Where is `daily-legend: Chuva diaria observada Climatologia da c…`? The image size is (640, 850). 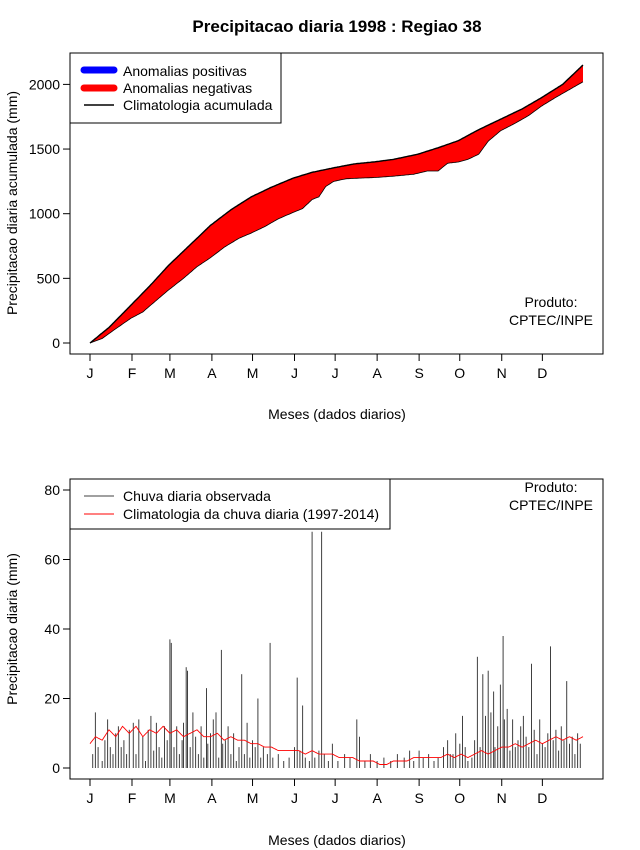 daily-legend: Chuva diaria observada Climatologia da c… is located at coordinates (230, 504).